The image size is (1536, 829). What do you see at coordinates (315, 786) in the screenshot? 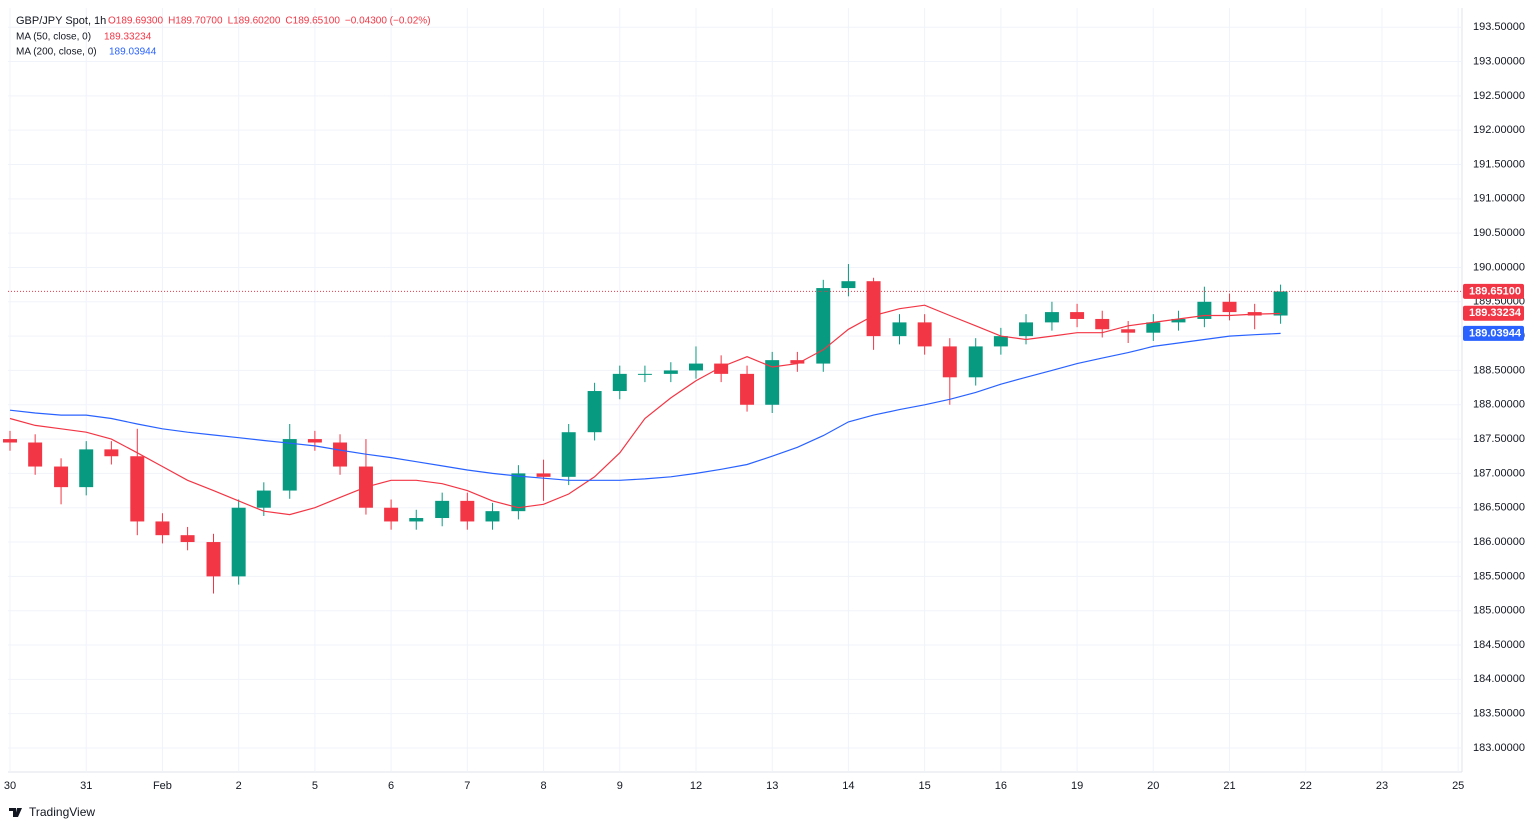
I see `x-tick-label: 5` at bounding box center [315, 786].